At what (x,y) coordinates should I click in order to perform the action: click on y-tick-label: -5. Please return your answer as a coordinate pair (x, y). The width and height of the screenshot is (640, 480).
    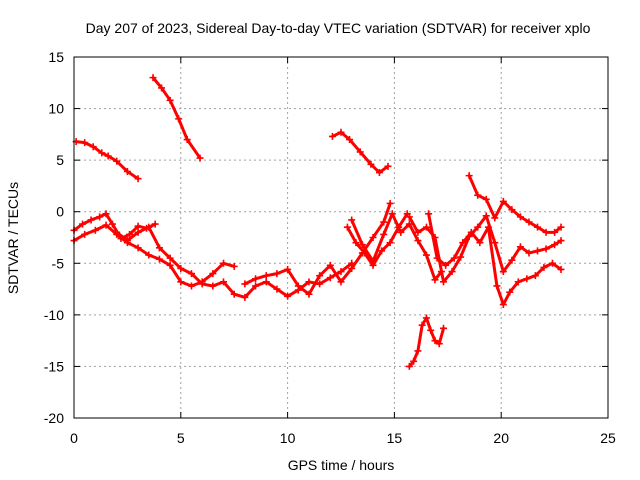
    Looking at the image, I should click on (58, 263).